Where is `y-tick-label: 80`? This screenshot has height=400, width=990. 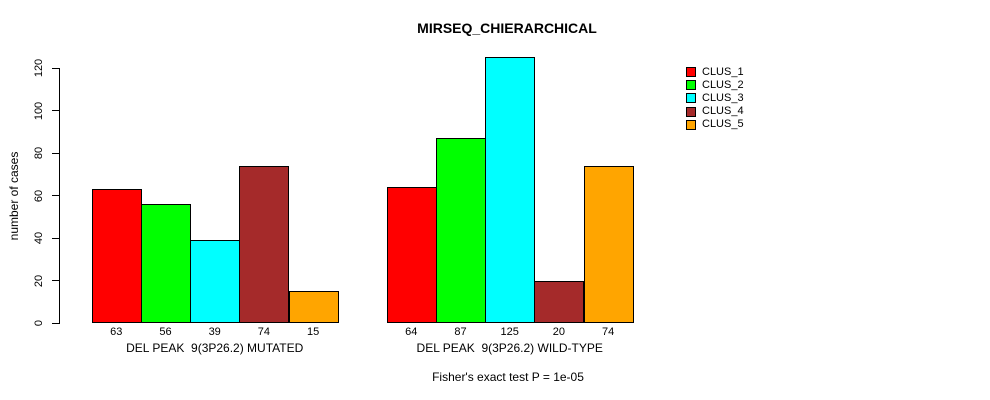 y-tick-label: 80 is located at coordinates (39, 153).